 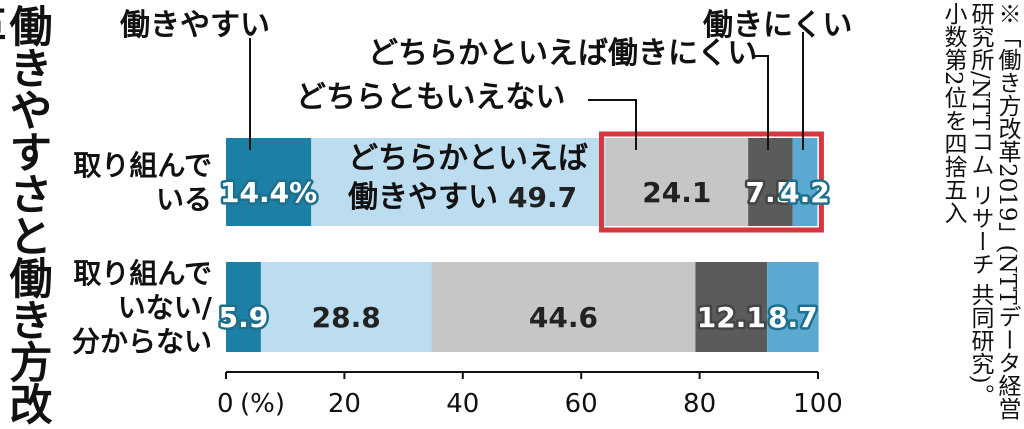 I want to click on highlight-box, so click(x=711, y=182).